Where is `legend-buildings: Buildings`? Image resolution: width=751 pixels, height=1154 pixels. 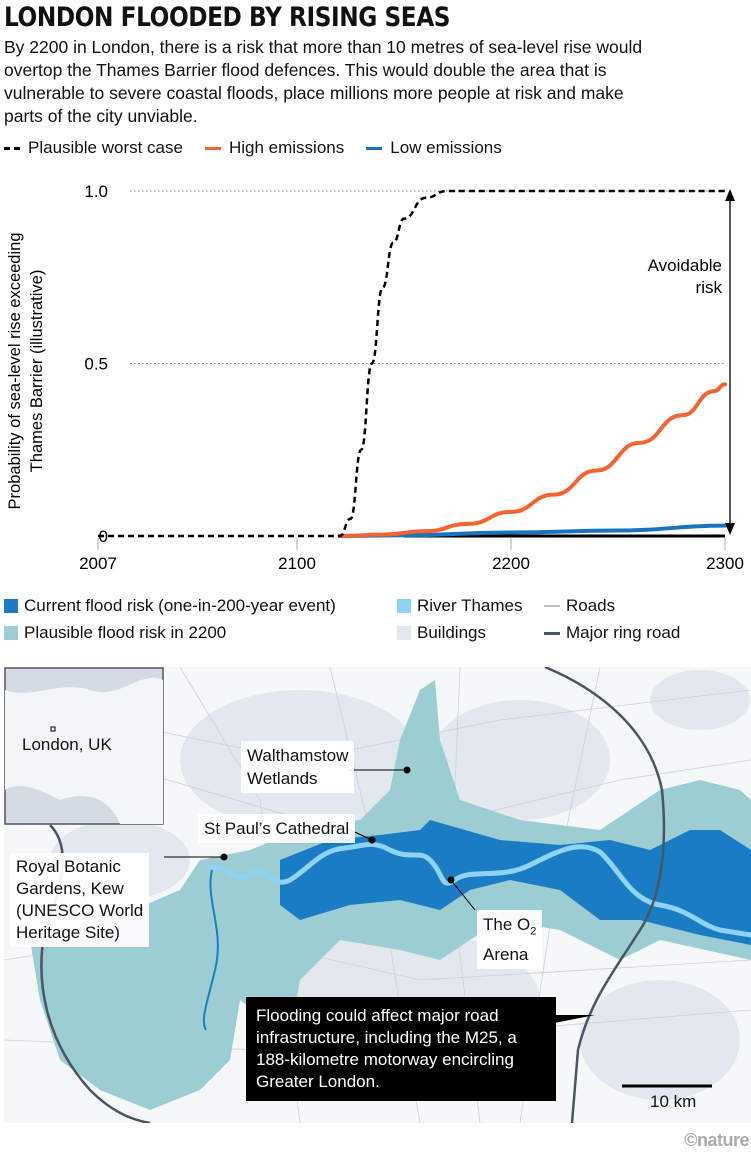
legend-buildings: Buildings is located at coordinates (441, 633).